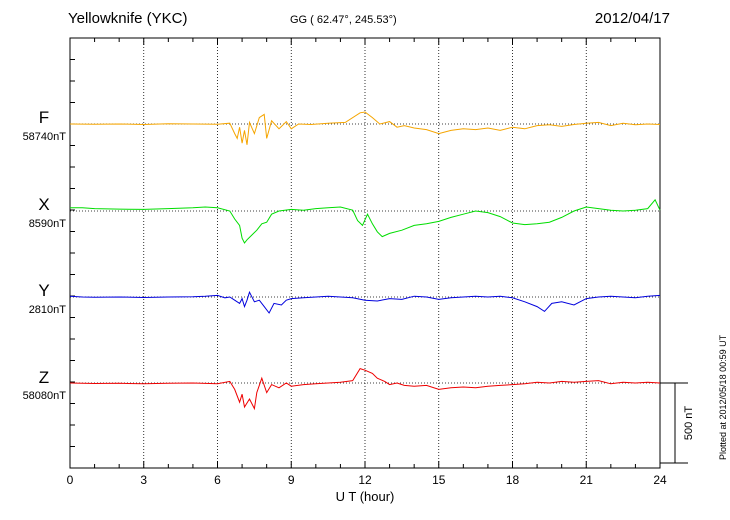  Describe the element at coordinates (44, 204) in the screenshot. I see `series-label-x: X` at that location.